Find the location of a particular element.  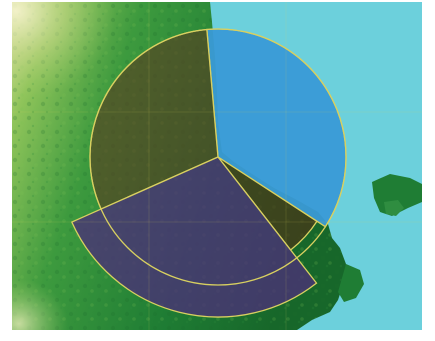

island-east is located at coordinates (397, 195).